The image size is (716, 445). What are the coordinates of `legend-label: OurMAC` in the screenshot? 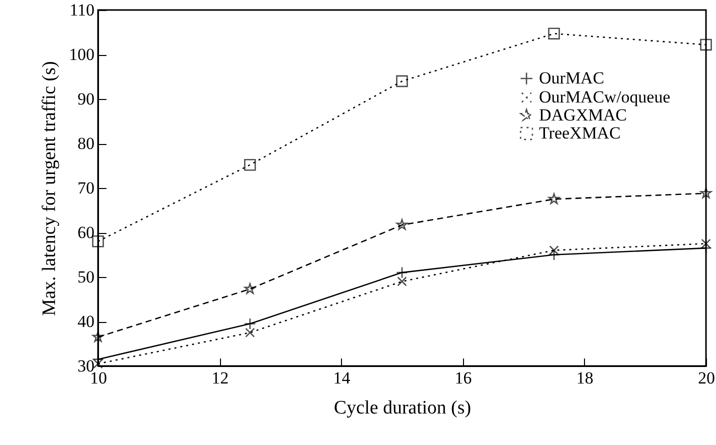 It's located at (571, 78).